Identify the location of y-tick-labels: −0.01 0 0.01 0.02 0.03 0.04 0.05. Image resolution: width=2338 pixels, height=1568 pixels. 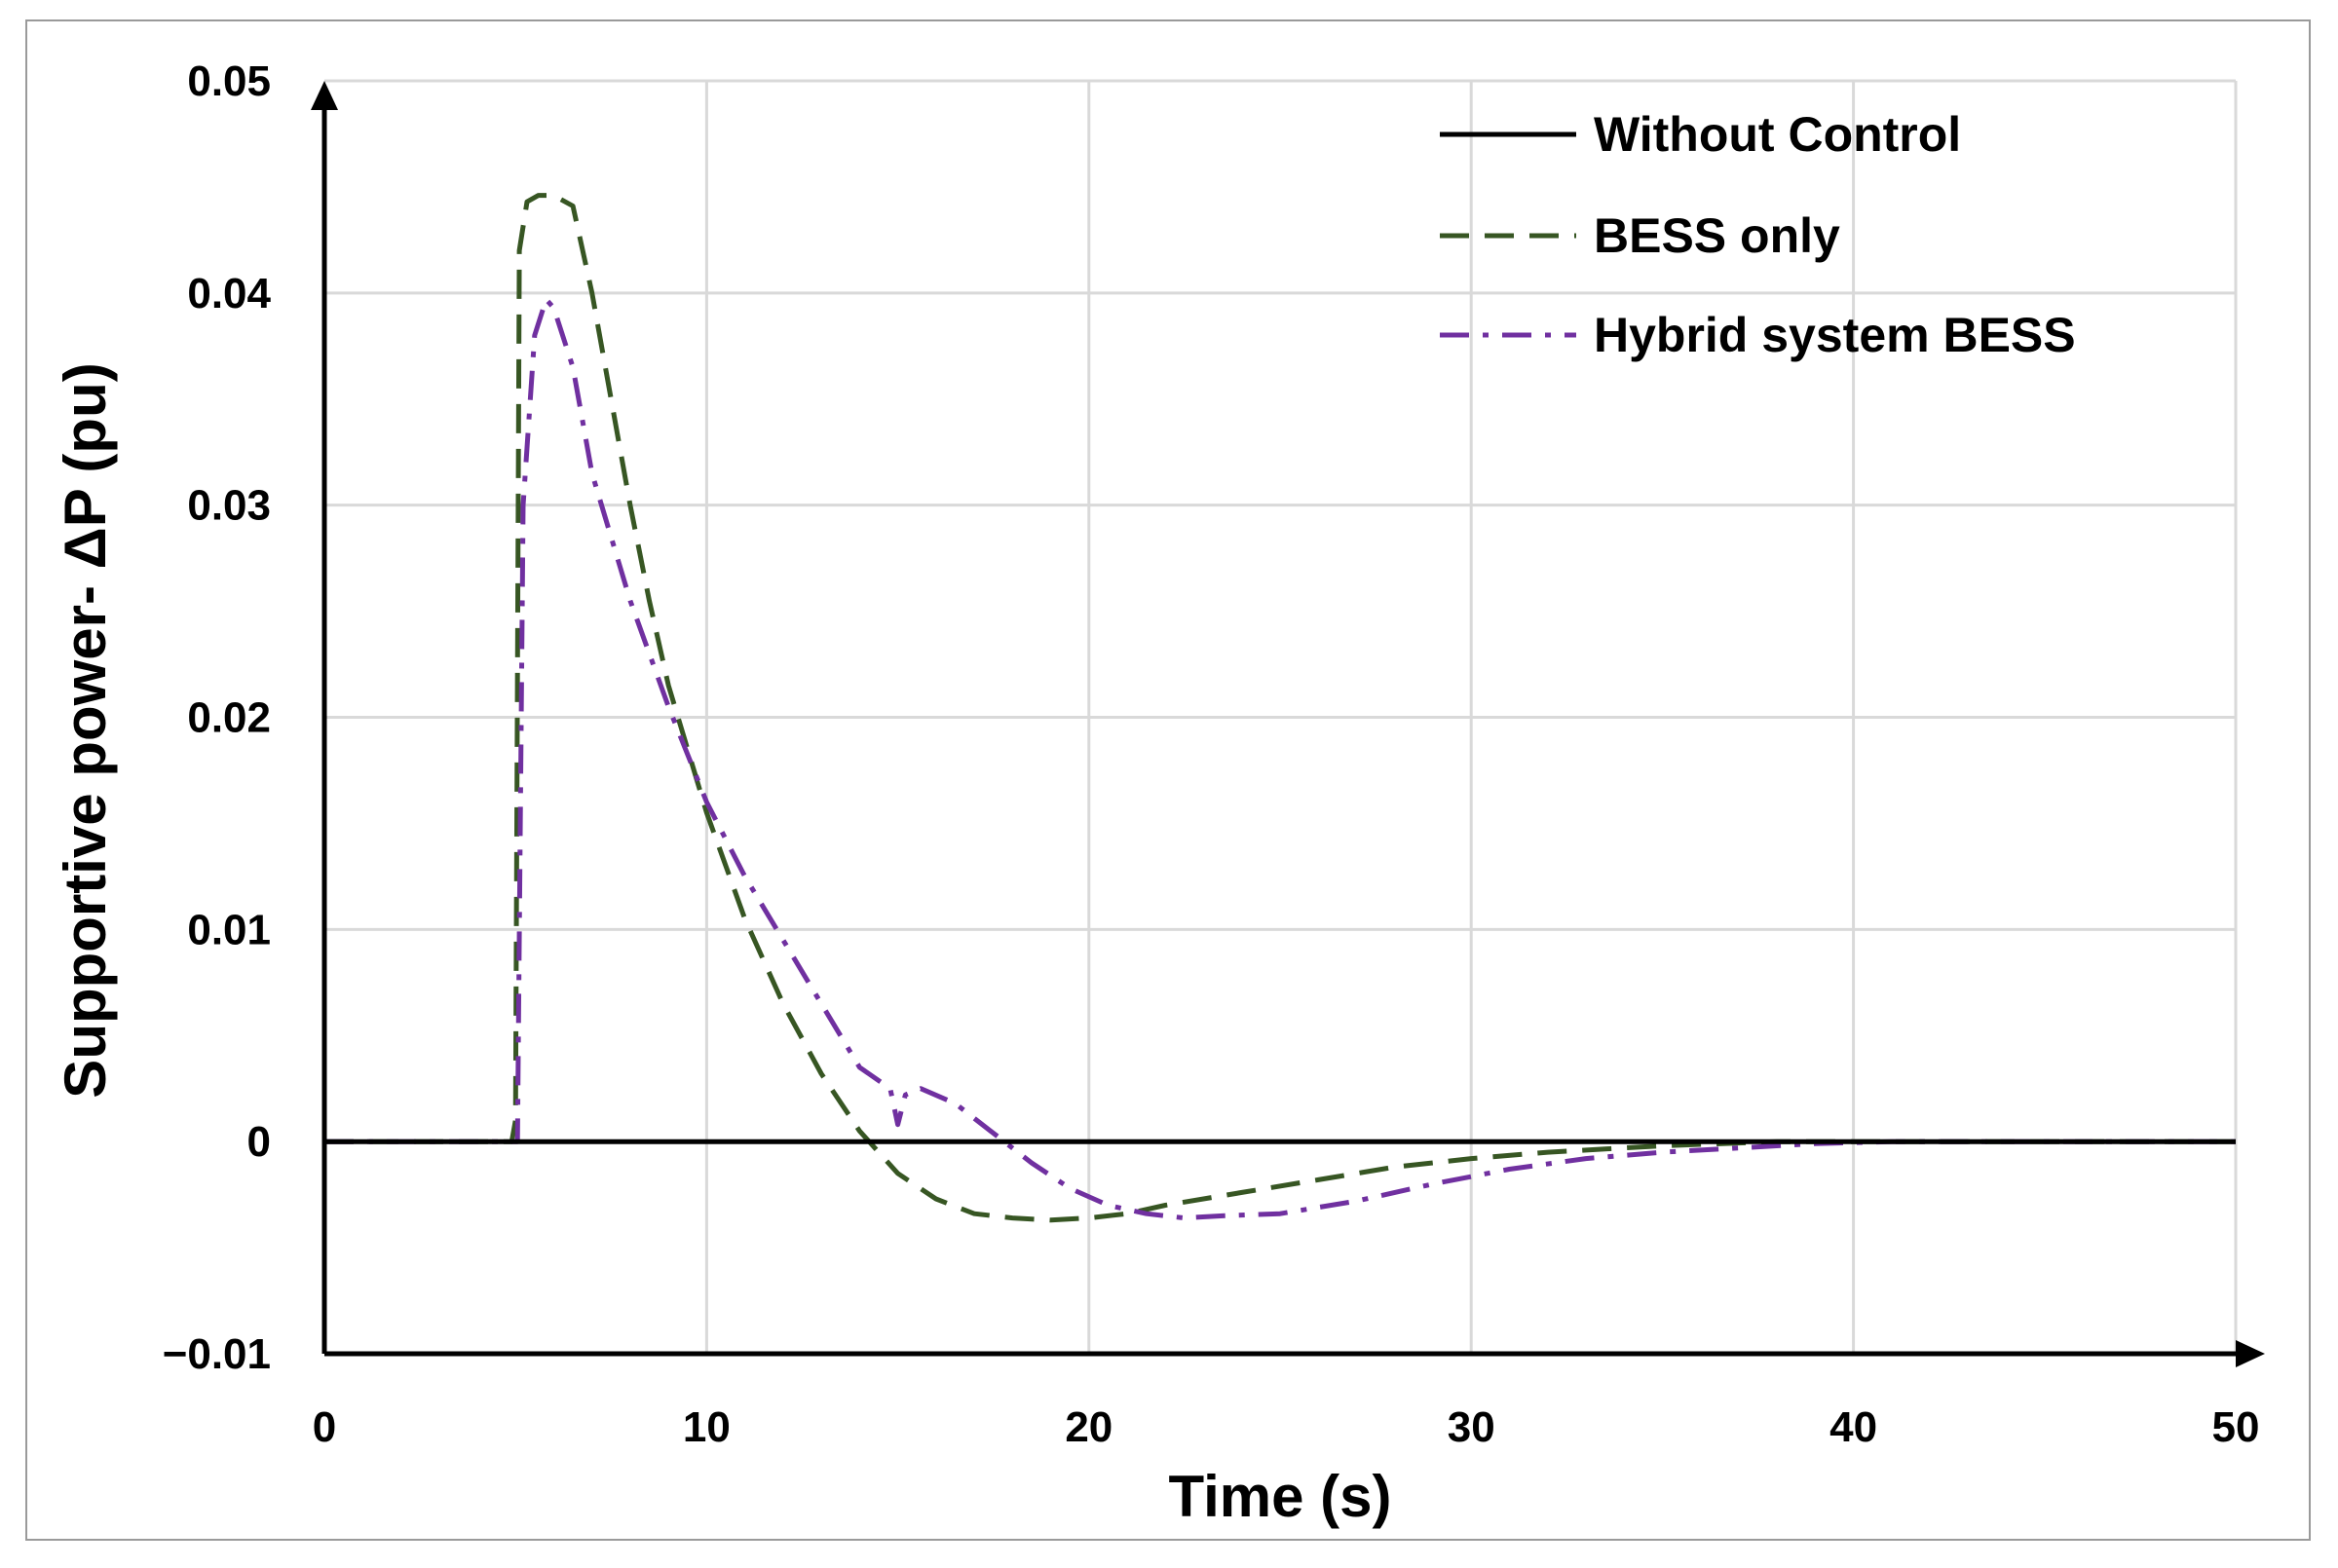
(217, 717).